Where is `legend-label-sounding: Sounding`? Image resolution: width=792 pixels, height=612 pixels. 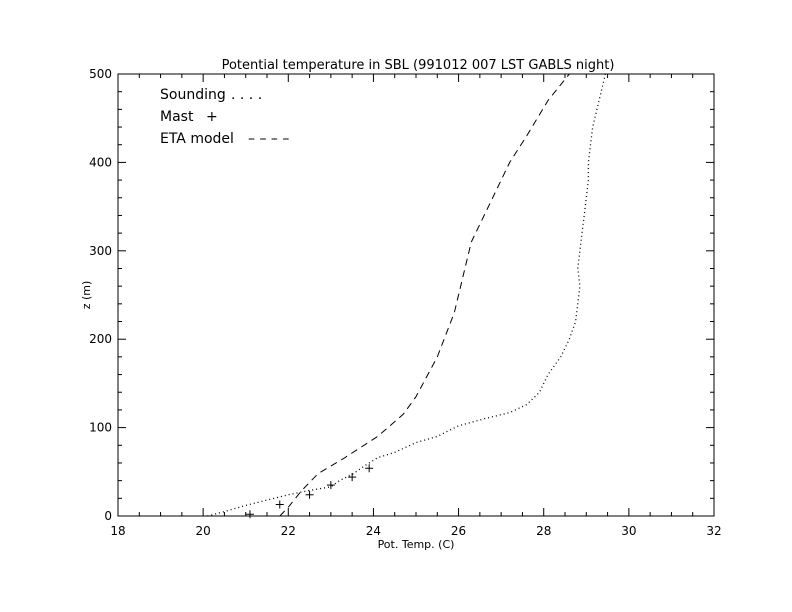
legend-label-sounding: Sounding is located at coordinates (193, 95).